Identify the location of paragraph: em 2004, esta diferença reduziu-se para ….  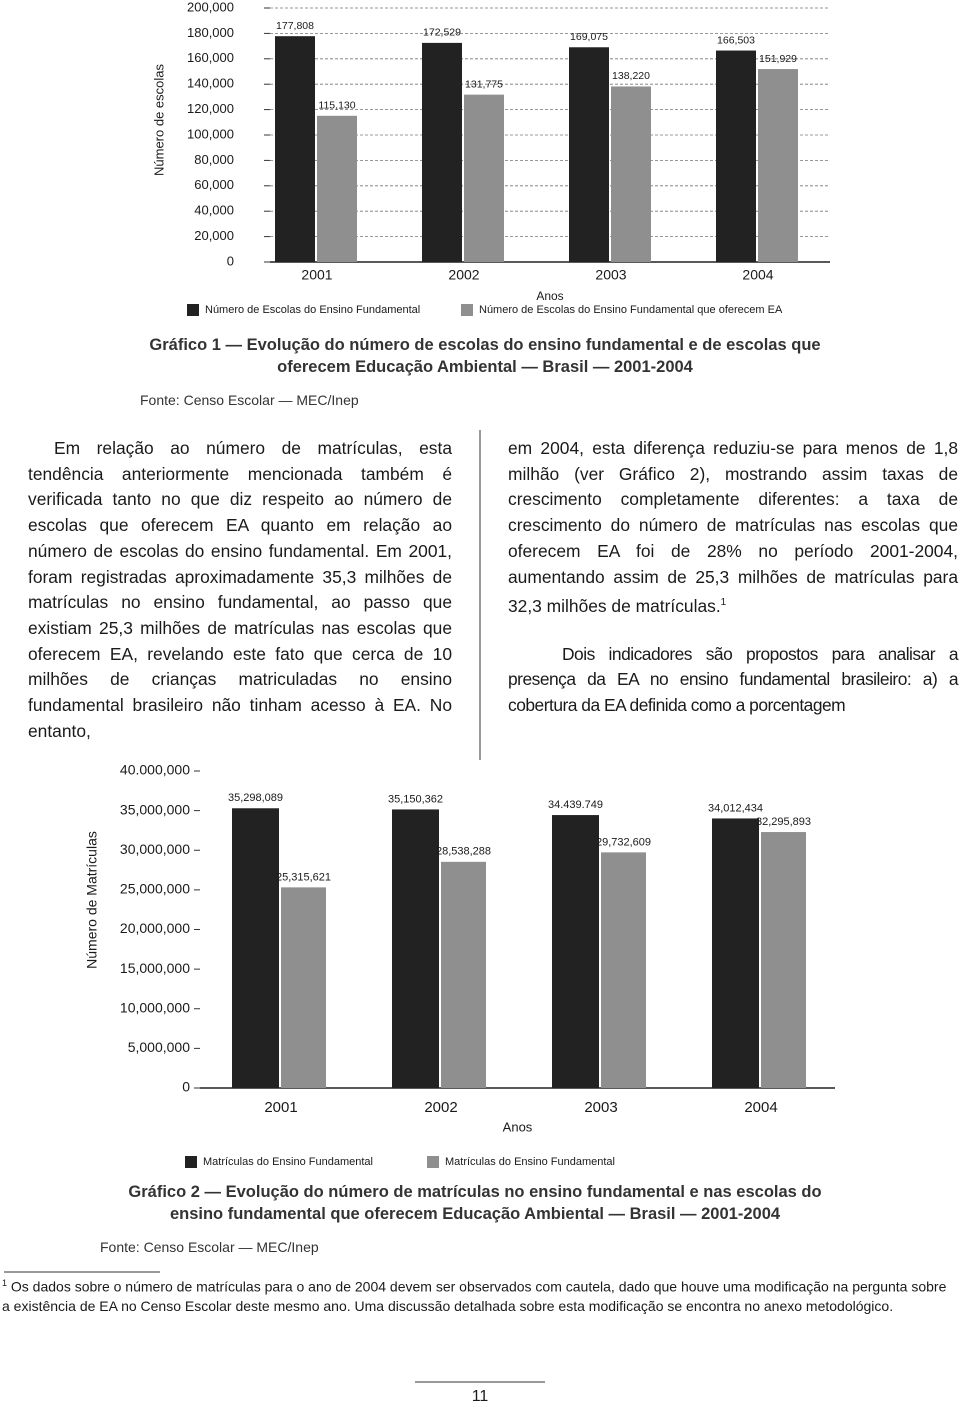
(733, 528).